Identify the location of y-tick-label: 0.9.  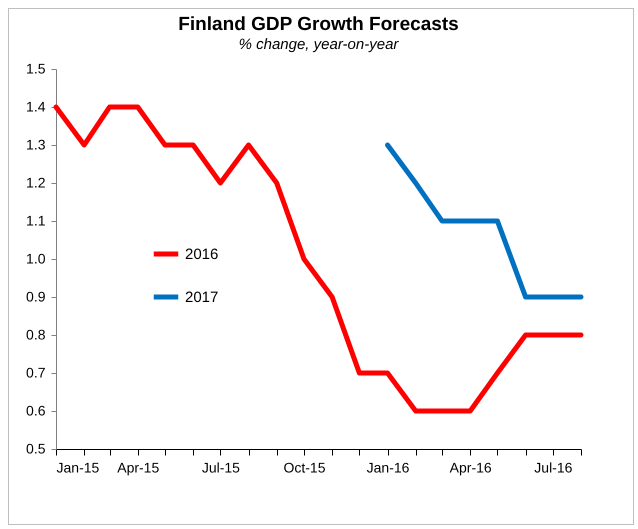
(36, 296).